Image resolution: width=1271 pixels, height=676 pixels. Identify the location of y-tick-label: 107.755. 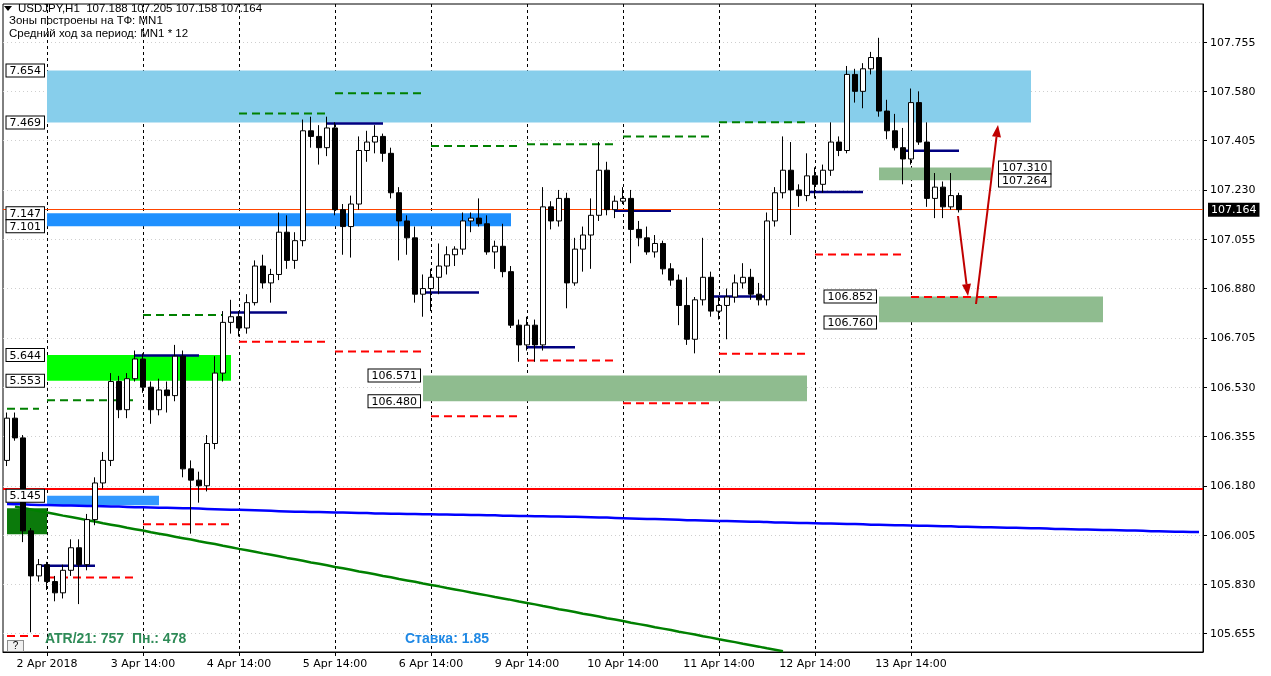
(1233, 42).